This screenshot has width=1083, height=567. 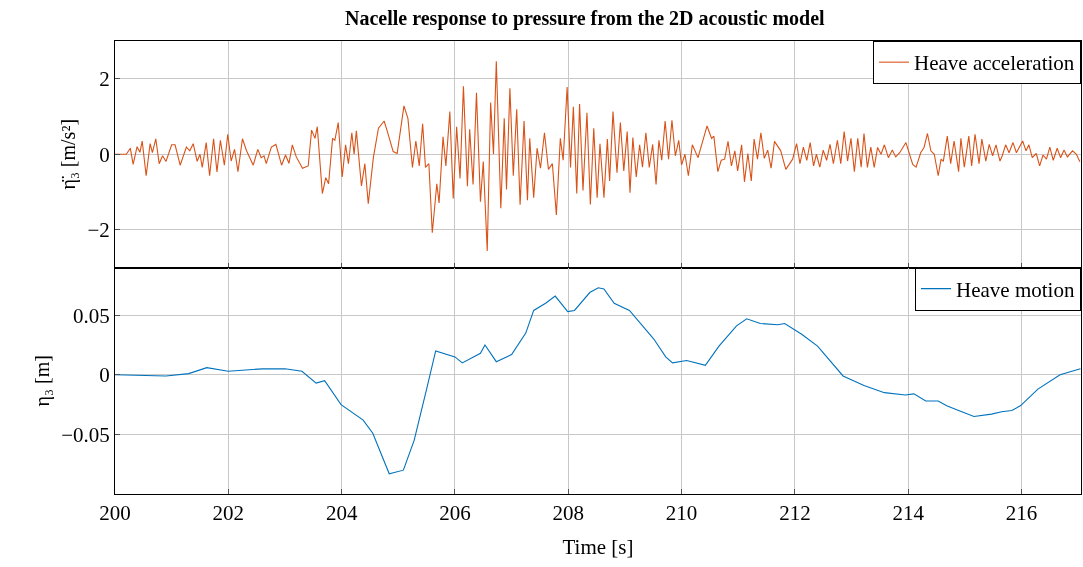 I want to click on legend-label: Heave motion, so click(x=1015, y=289).